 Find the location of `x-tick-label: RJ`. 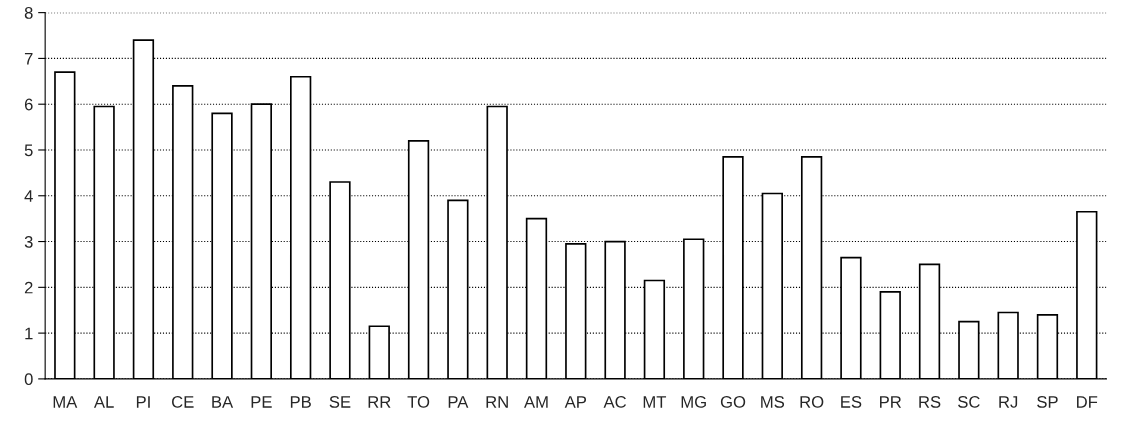

x-tick-label: RJ is located at coordinates (1008, 402).